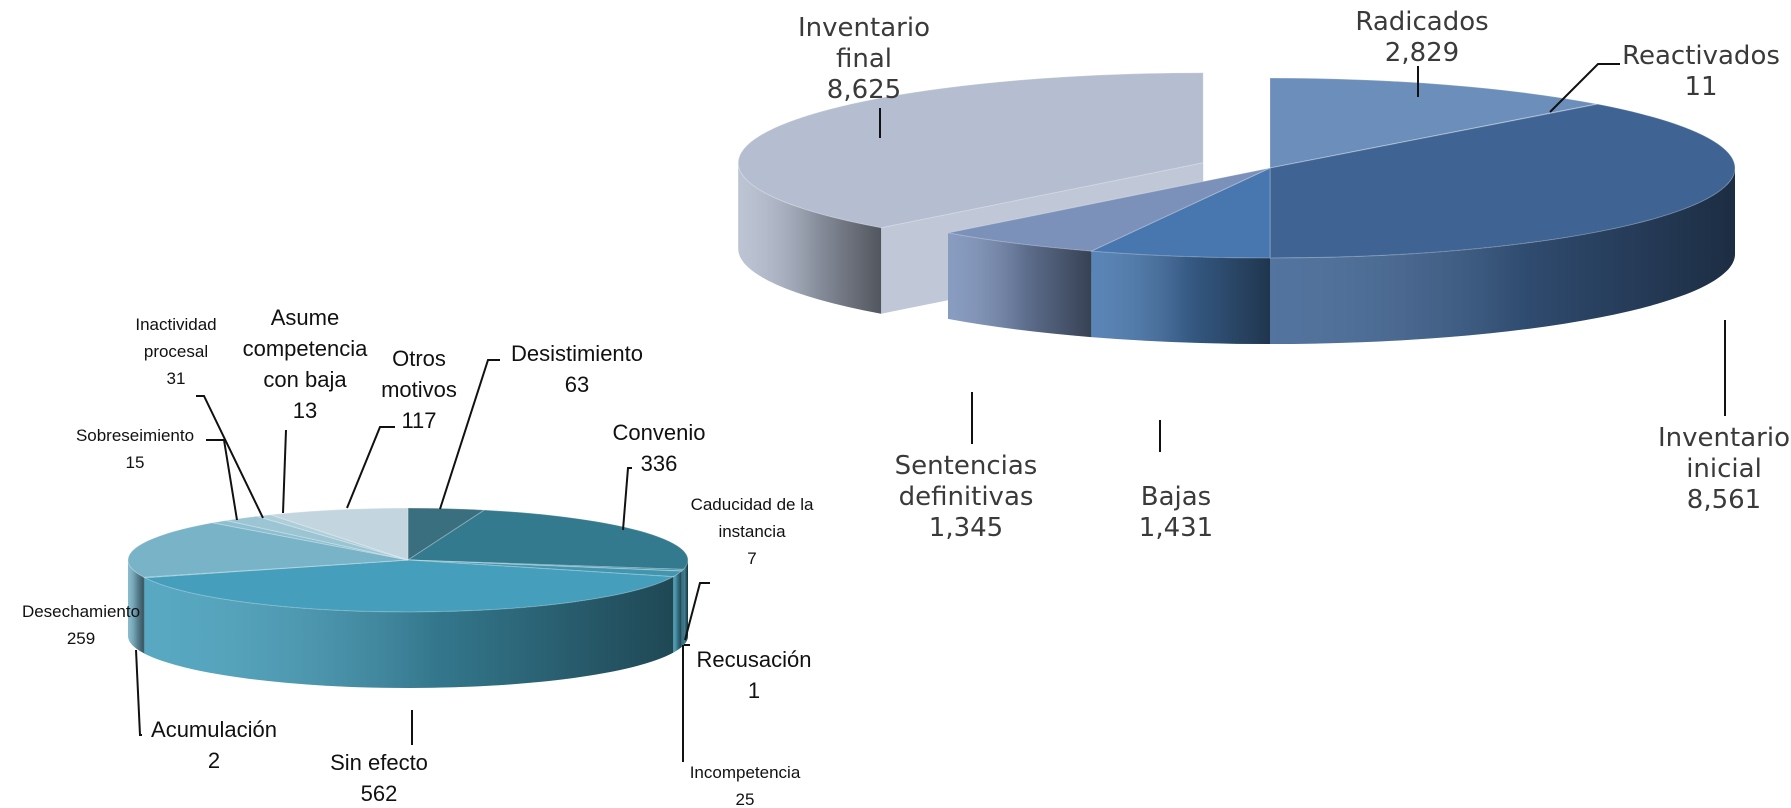 The image size is (1791, 808). Describe the element at coordinates (1502, 181) in the screenshot. I see `pie1-slice-inventario-inicial` at that location.